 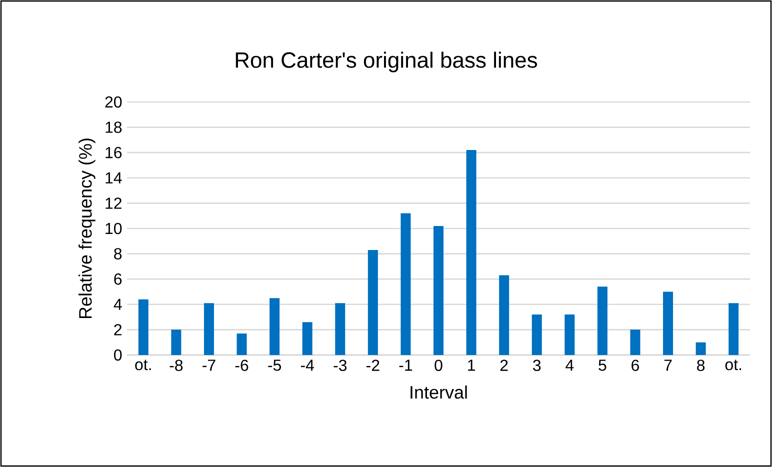 I want to click on y-tick-label: 20, so click(x=113, y=102).